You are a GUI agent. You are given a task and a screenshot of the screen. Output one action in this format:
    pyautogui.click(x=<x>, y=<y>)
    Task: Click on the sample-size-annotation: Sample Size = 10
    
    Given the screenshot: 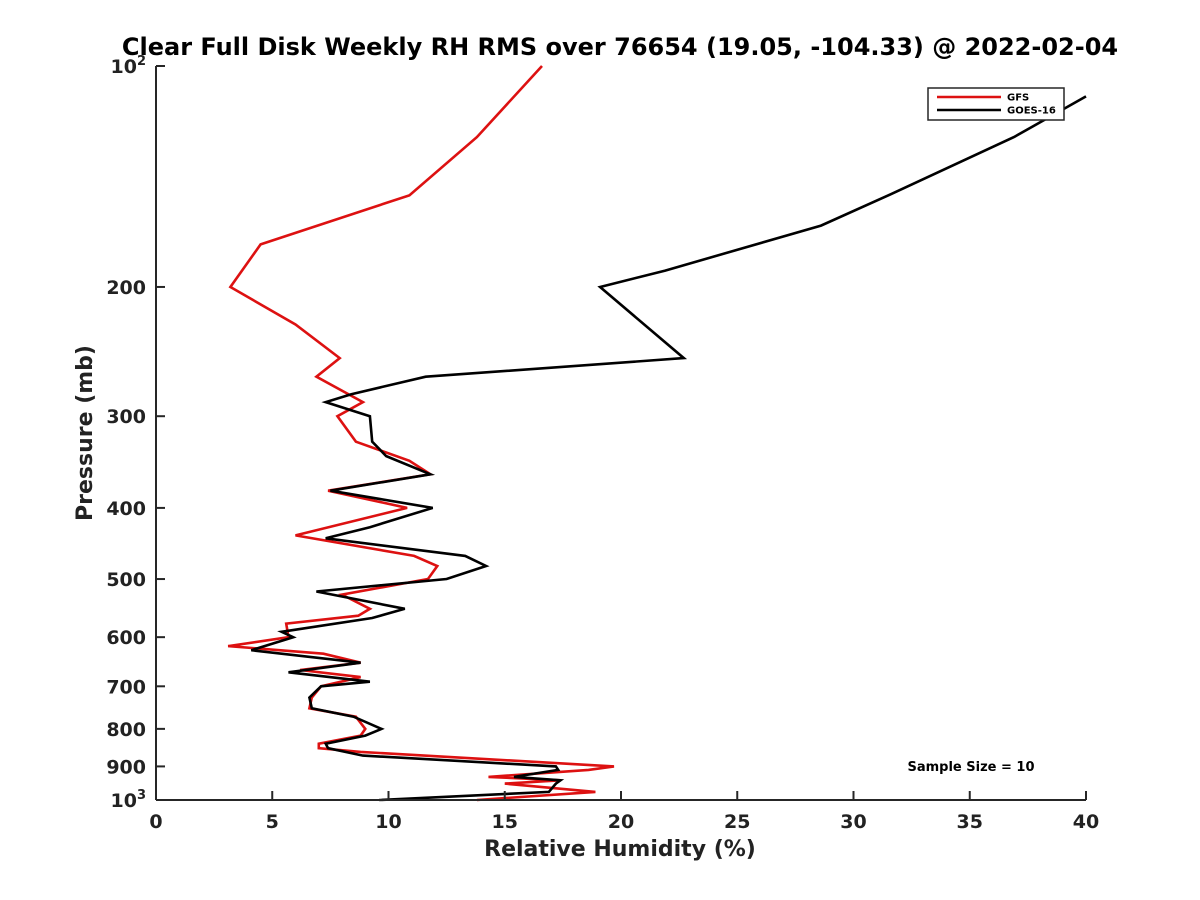 What is the action you would take?
    pyautogui.click(x=970, y=767)
    